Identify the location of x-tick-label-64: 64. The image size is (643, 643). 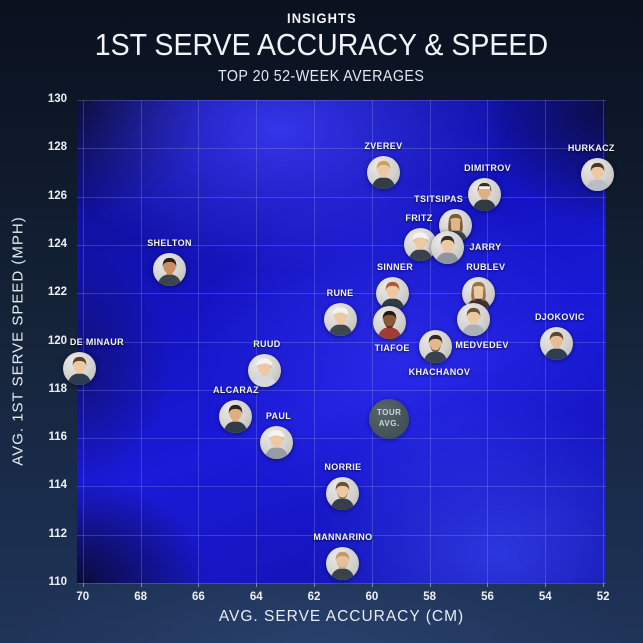
(256, 597).